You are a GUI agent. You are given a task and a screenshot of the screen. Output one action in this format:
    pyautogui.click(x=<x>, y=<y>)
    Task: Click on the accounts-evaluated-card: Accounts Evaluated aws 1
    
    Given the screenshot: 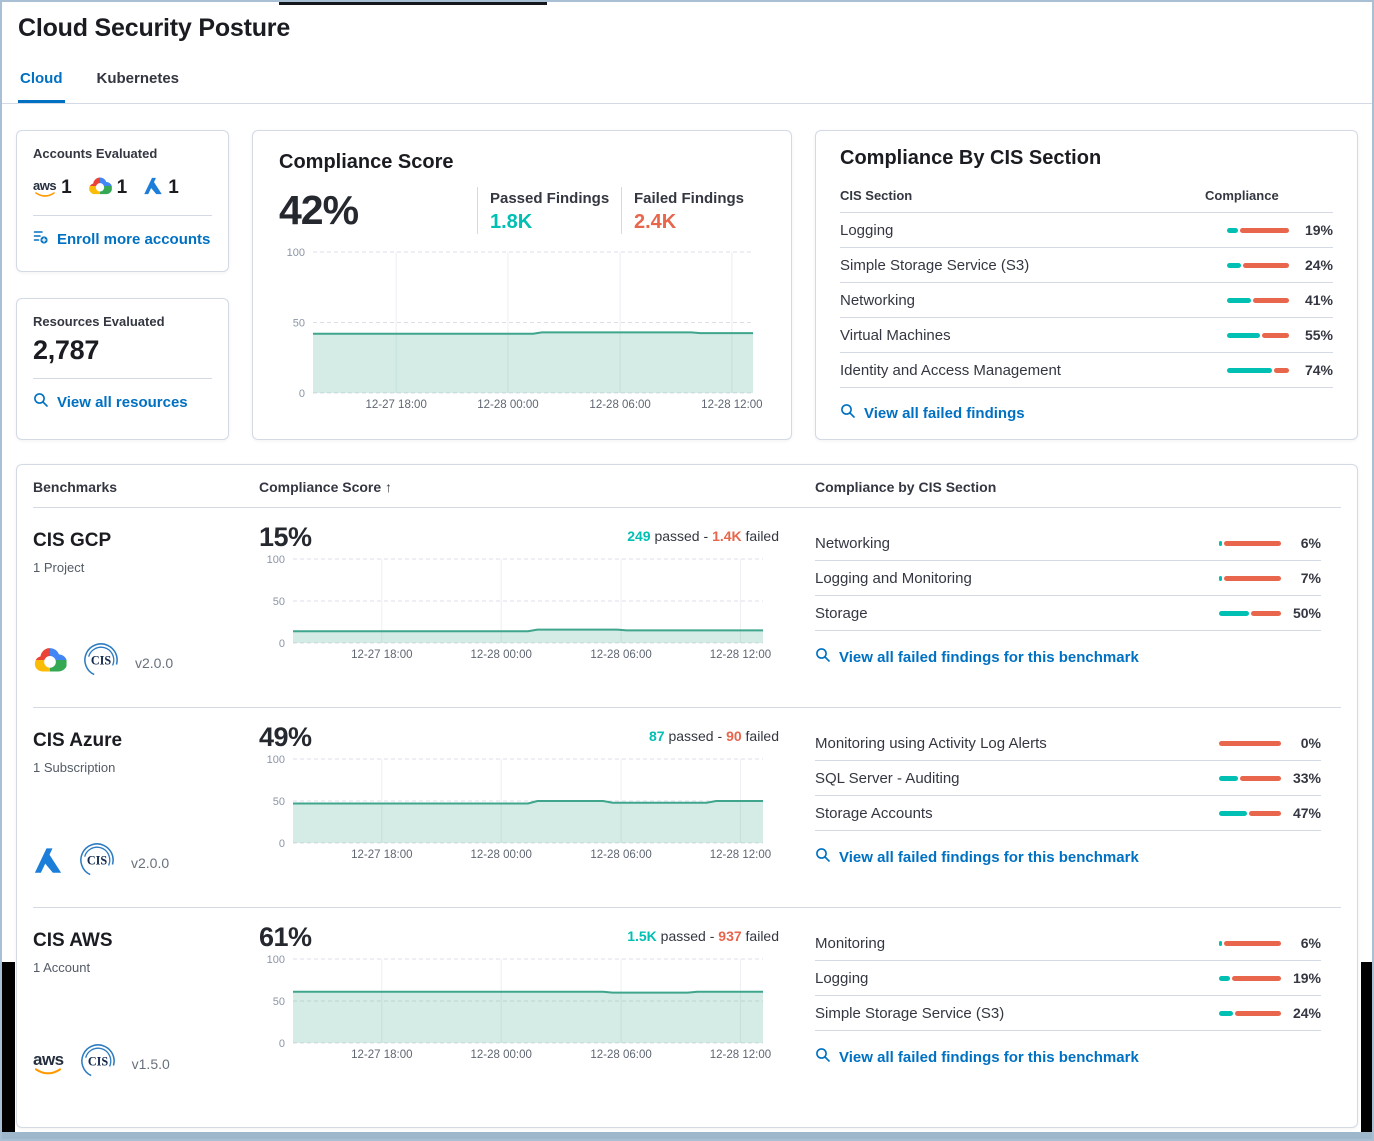 What is the action you would take?
    pyautogui.click(x=122, y=201)
    